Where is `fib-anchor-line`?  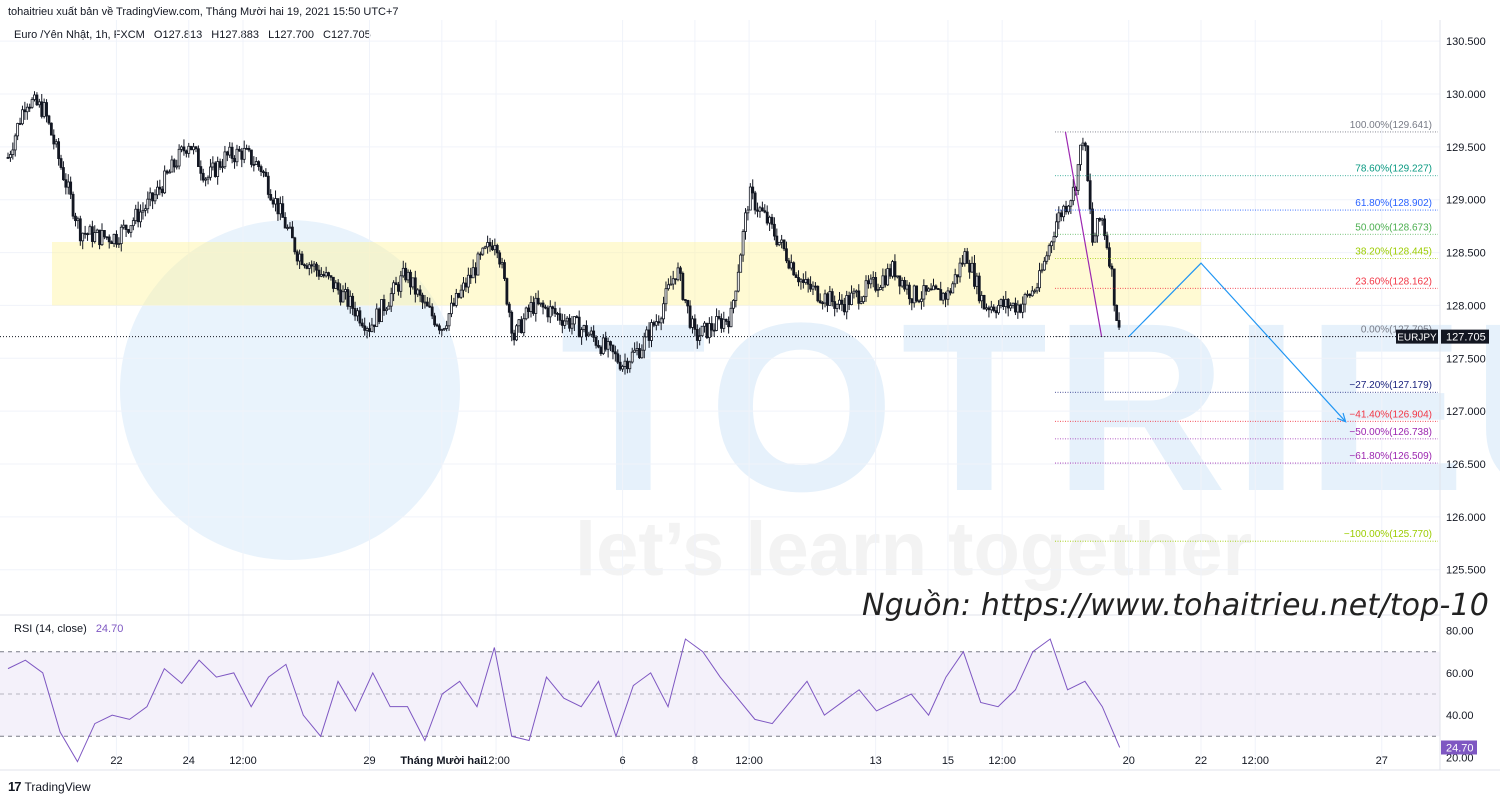
fib-anchor-line is located at coordinates (1083, 234).